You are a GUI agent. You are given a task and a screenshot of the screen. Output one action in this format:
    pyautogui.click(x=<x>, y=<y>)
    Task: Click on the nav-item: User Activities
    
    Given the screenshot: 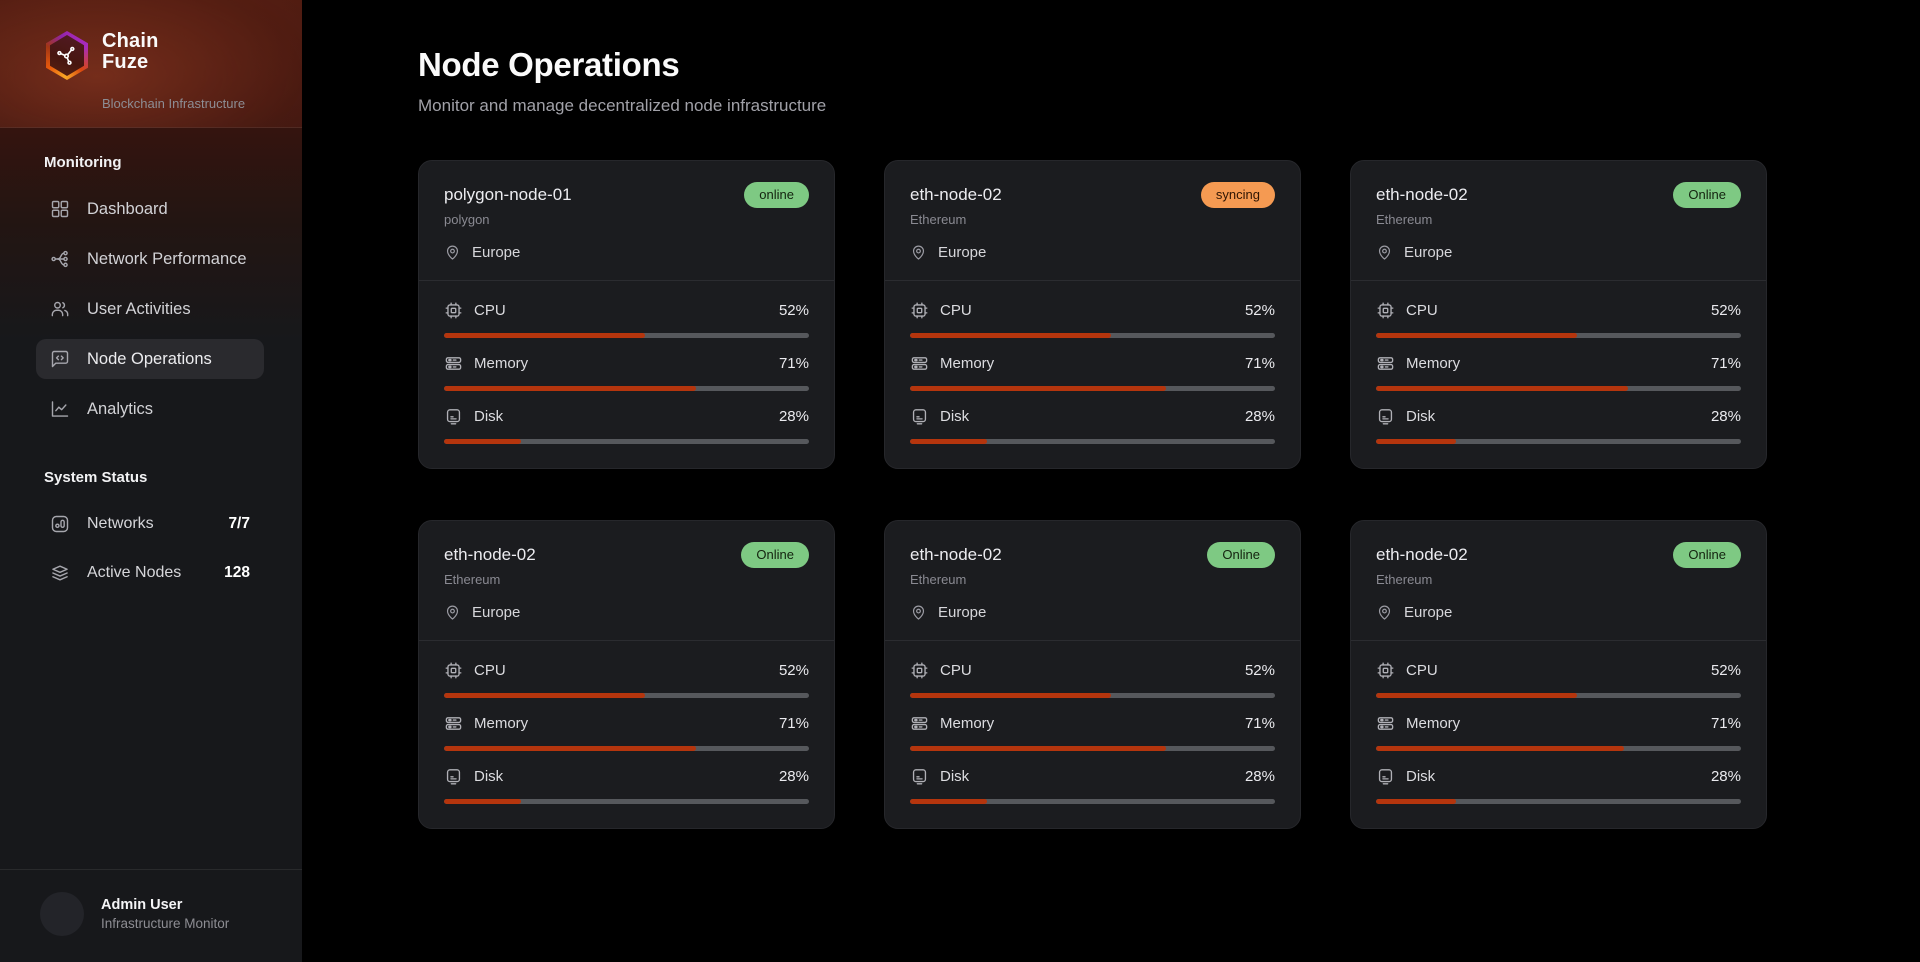 What is the action you would take?
    pyautogui.click(x=150, y=309)
    